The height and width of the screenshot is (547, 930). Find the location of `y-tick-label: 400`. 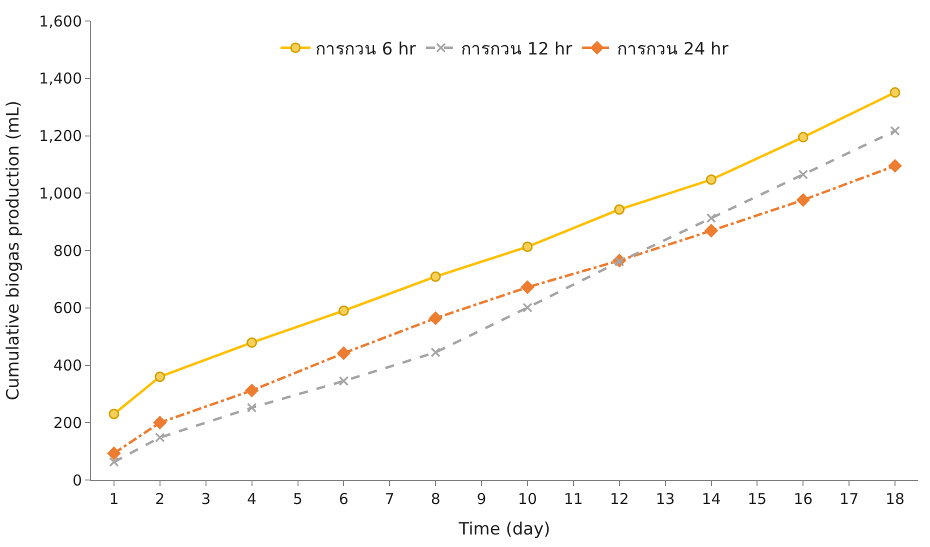

y-tick-label: 400 is located at coordinates (67, 365).